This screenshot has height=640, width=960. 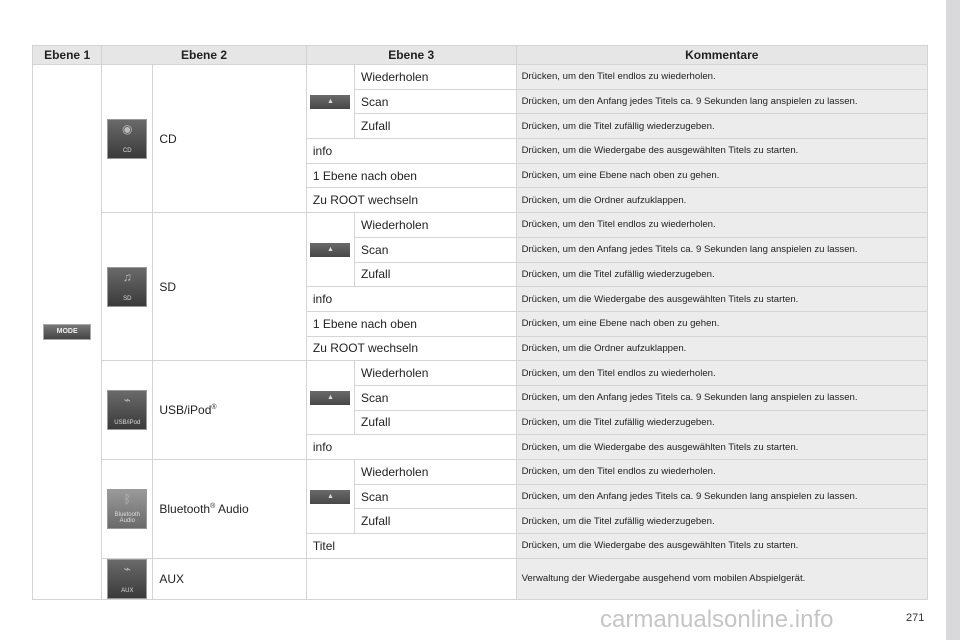 I want to click on icon-caption: SD, so click(x=127, y=299).